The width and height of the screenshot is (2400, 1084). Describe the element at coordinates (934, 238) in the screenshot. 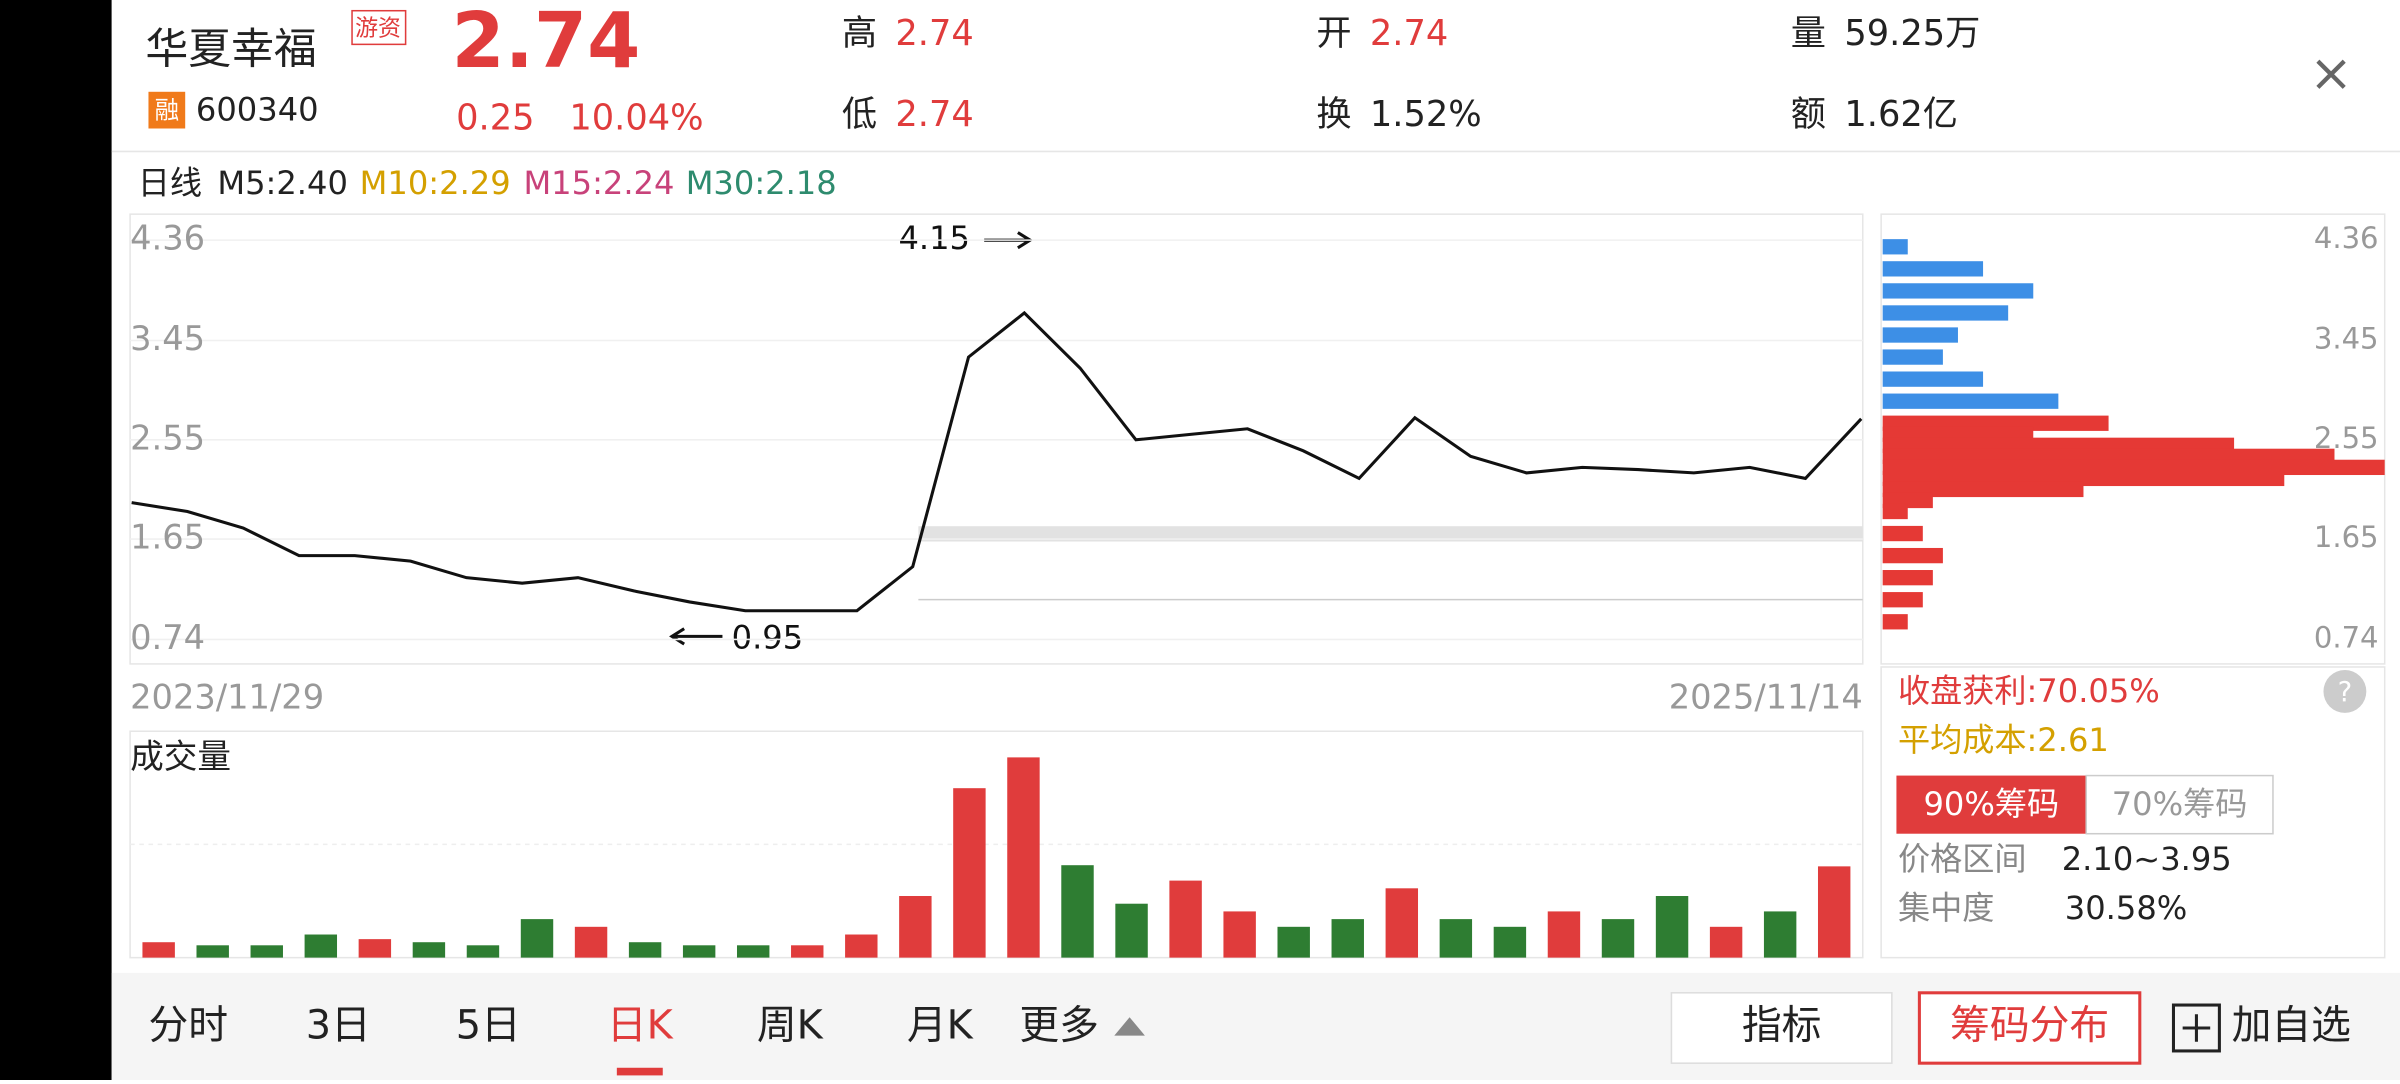

I see `annotation-high: 4.15` at that location.